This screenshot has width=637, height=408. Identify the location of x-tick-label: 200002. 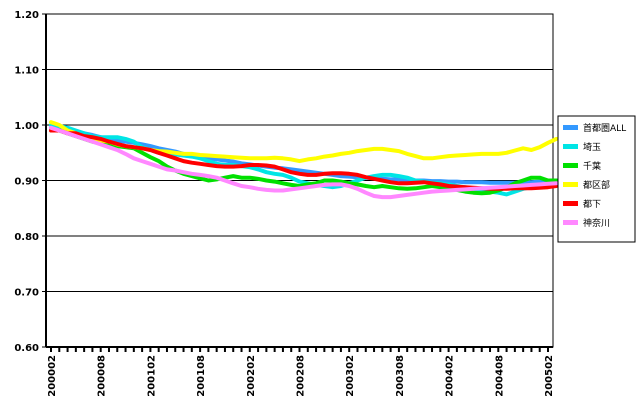
(52, 376).